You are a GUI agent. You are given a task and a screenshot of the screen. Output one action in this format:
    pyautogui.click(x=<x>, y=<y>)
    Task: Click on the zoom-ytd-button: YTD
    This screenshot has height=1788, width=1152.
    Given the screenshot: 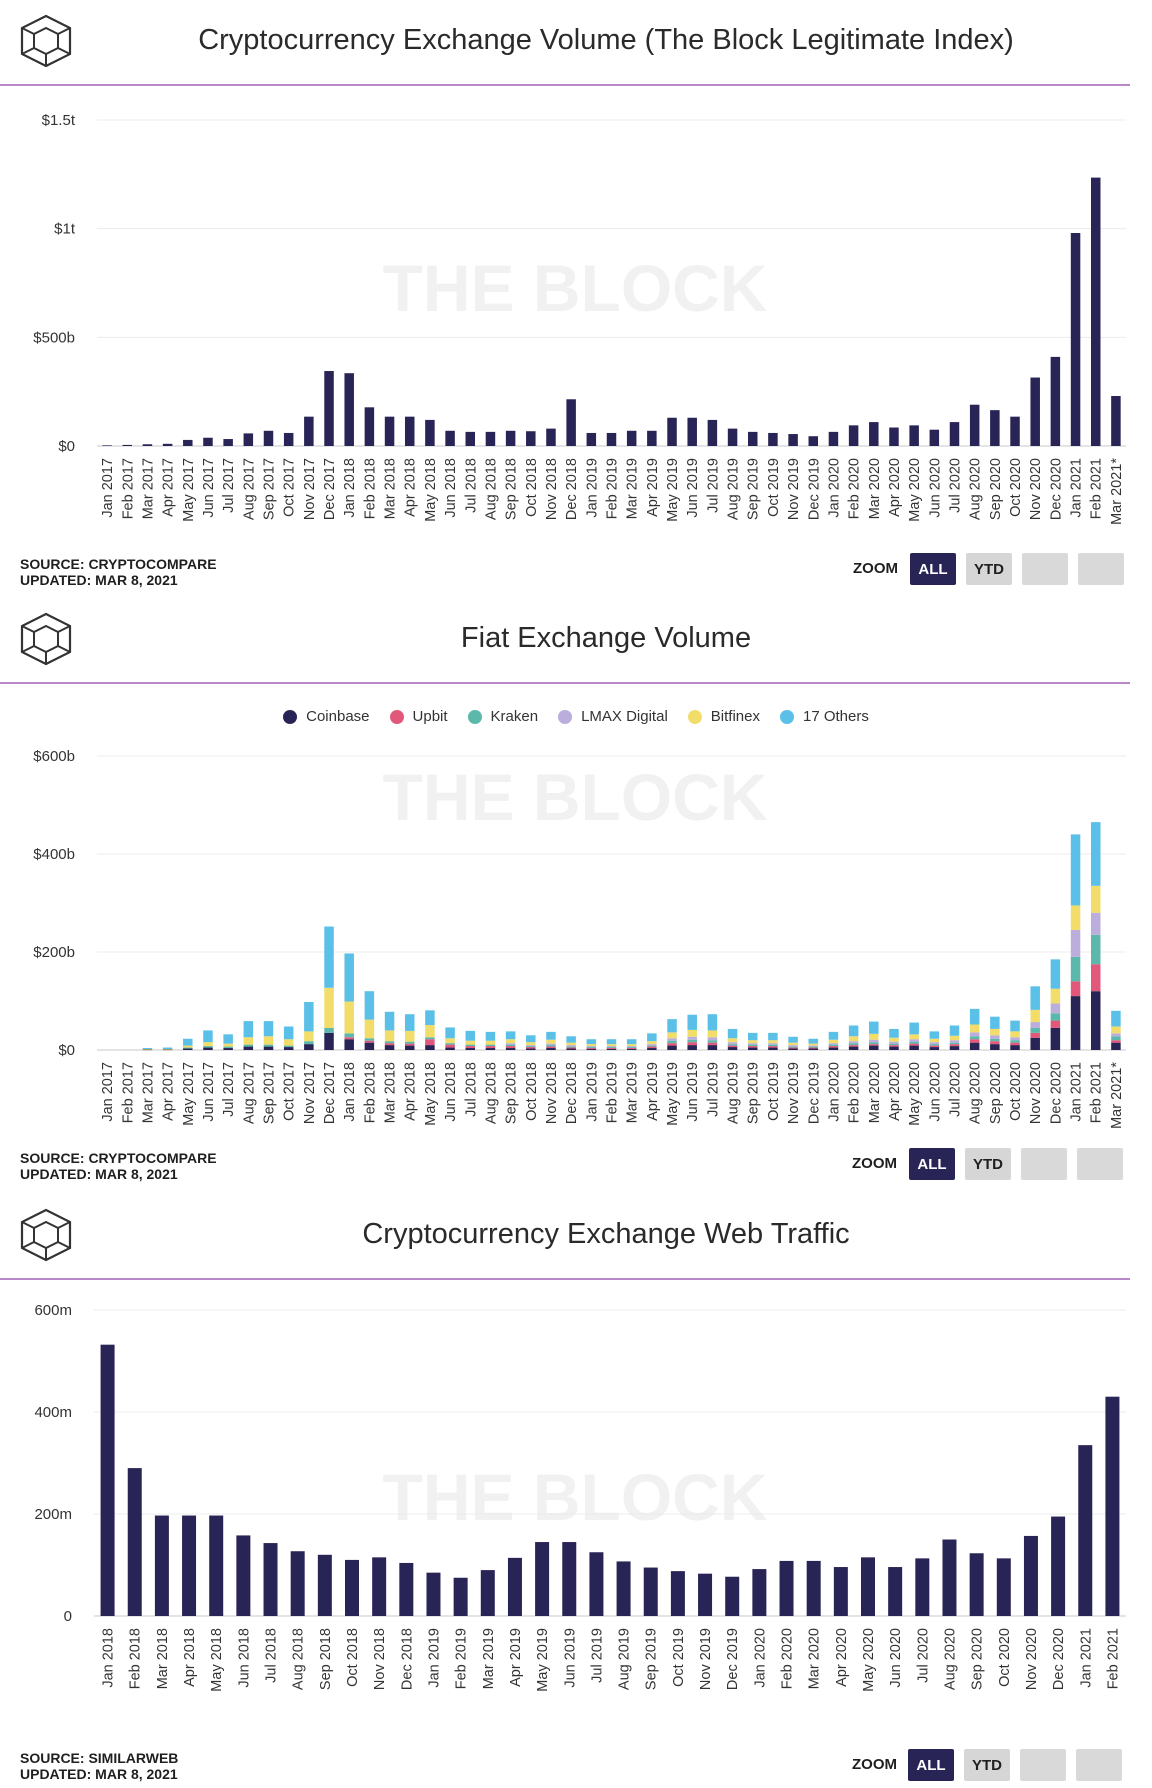 What is the action you would take?
    pyautogui.click(x=987, y=1765)
    